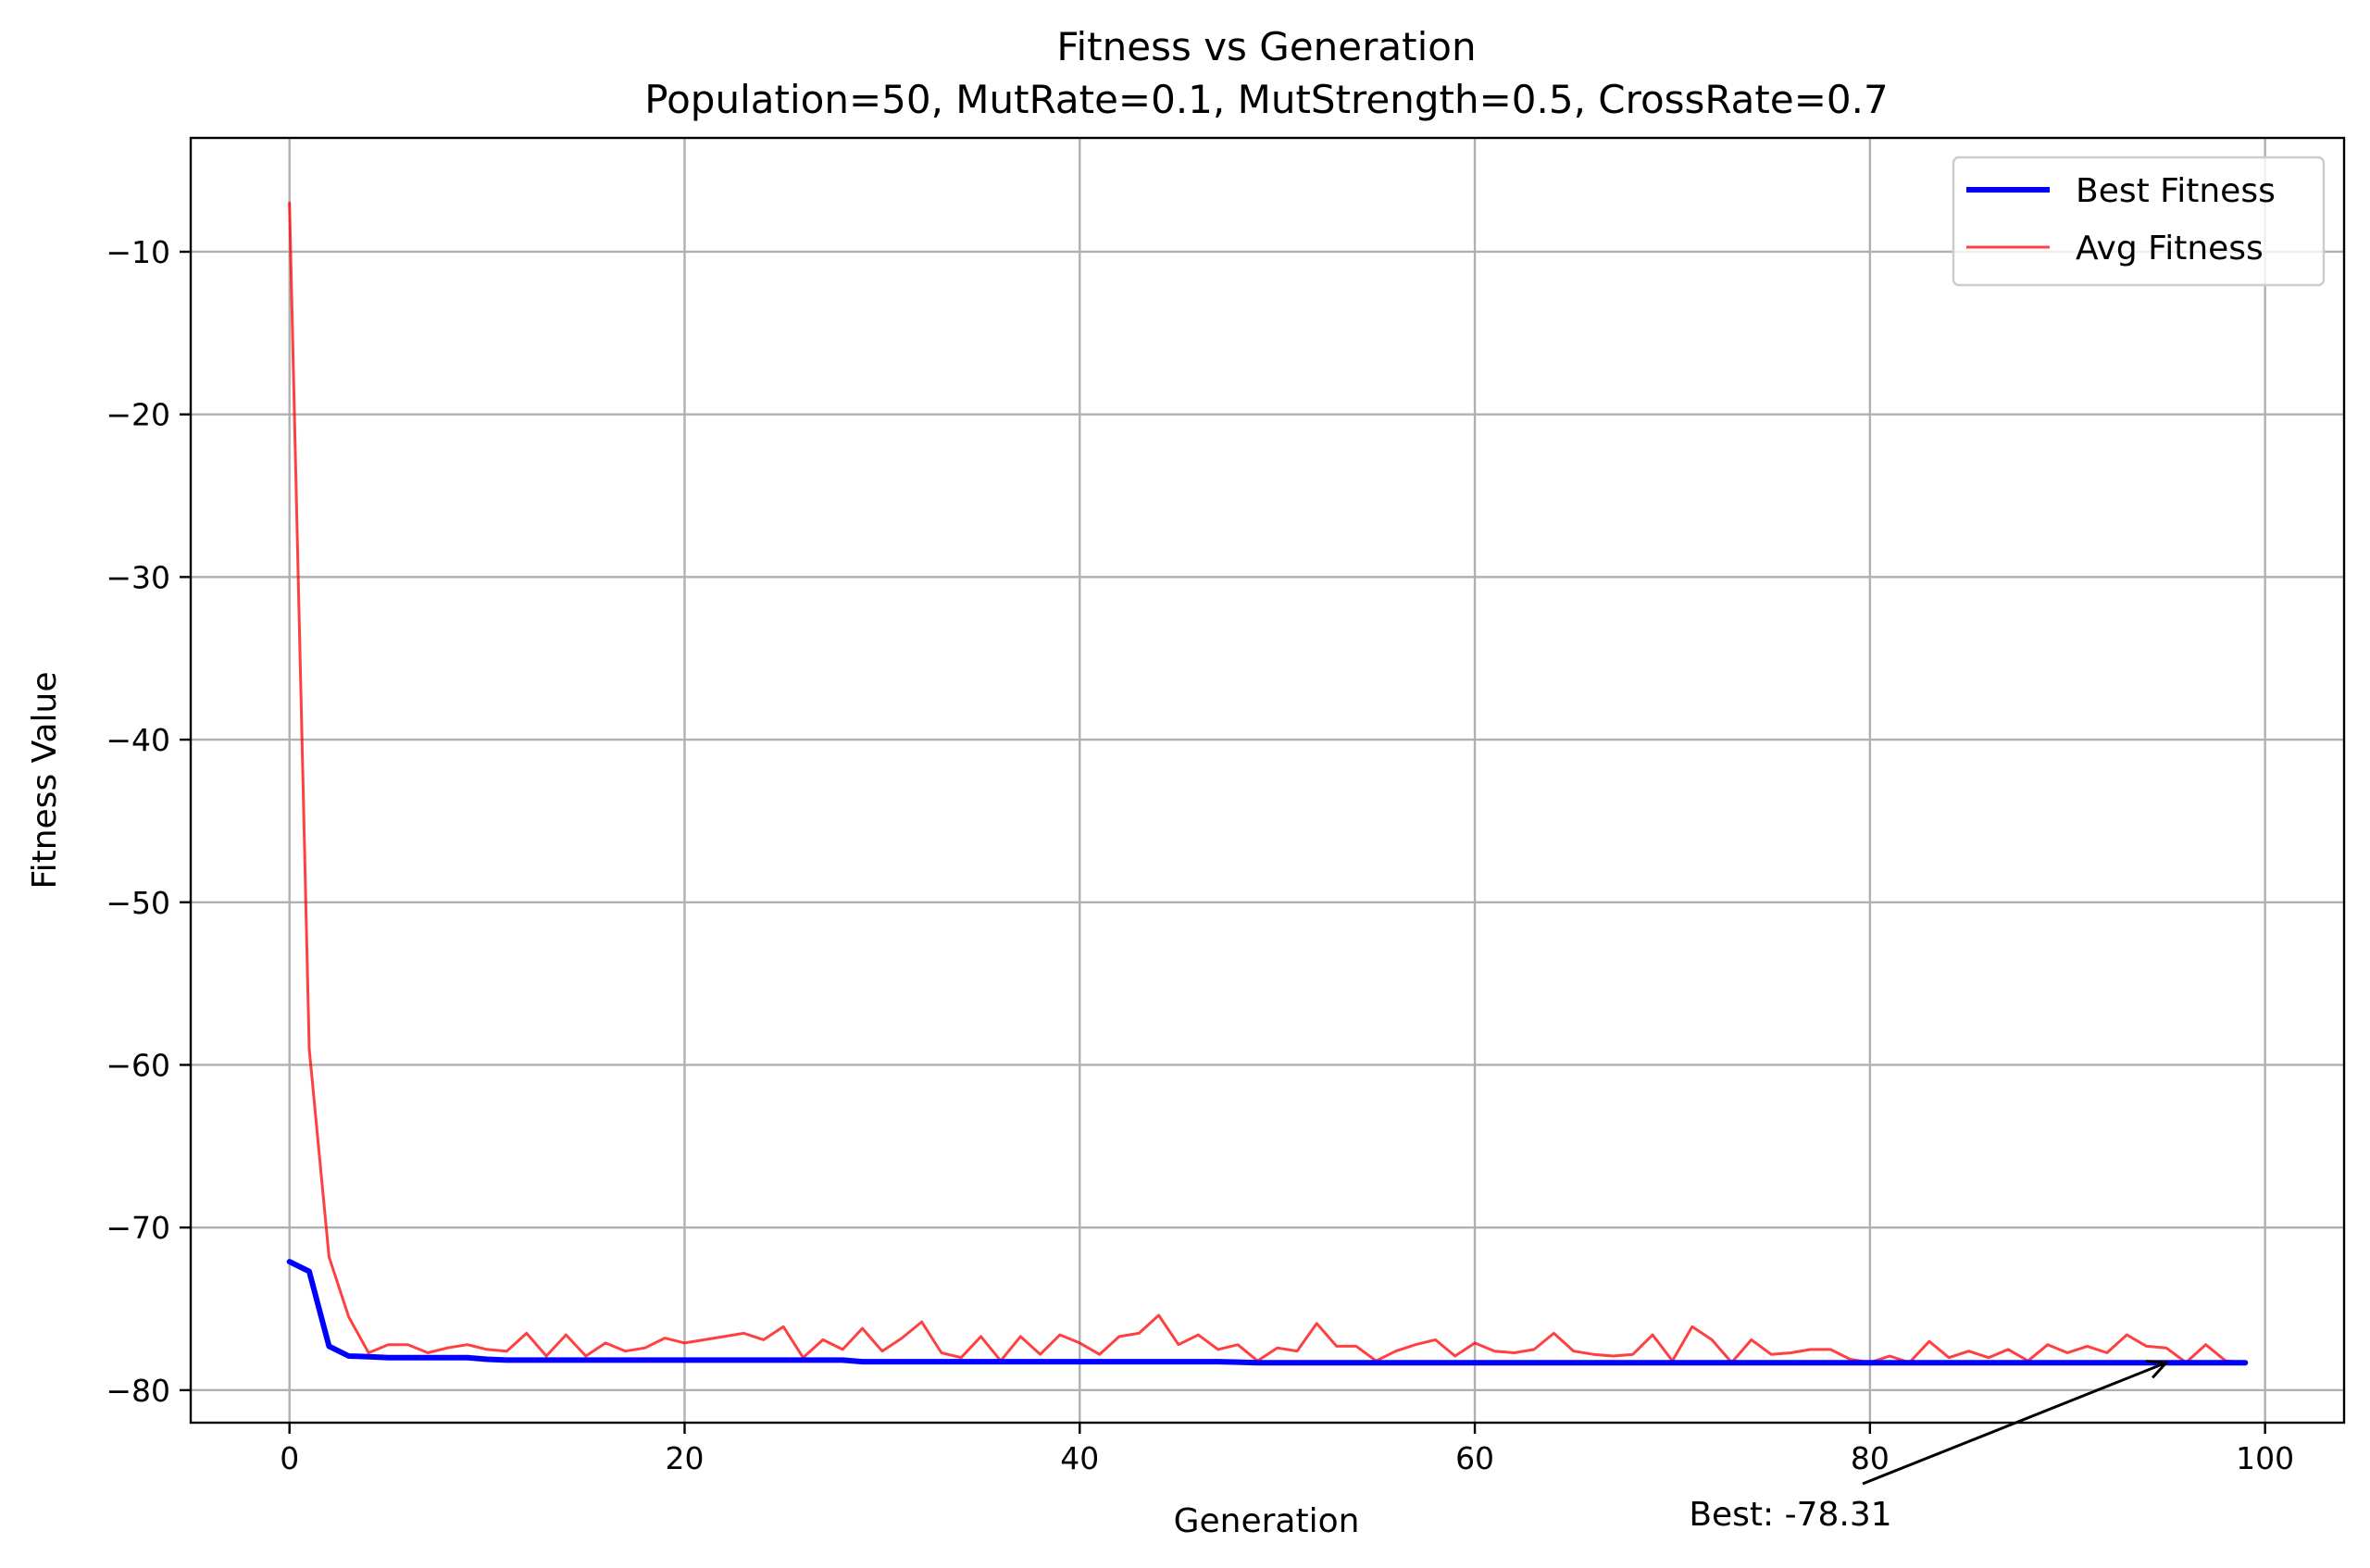 This screenshot has height=1568, width=2370. Describe the element at coordinates (2139, 221) in the screenshot. I see `legend: Best Fitness Avg Fitness` at that location.